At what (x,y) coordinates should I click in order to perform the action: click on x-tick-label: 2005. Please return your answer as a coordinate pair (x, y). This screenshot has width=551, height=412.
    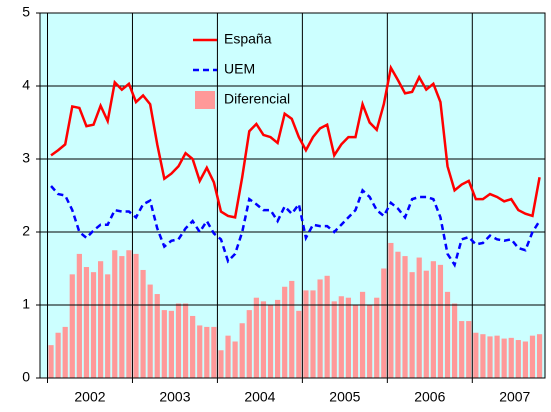
    Looking at the image, I should click on (344, 397).